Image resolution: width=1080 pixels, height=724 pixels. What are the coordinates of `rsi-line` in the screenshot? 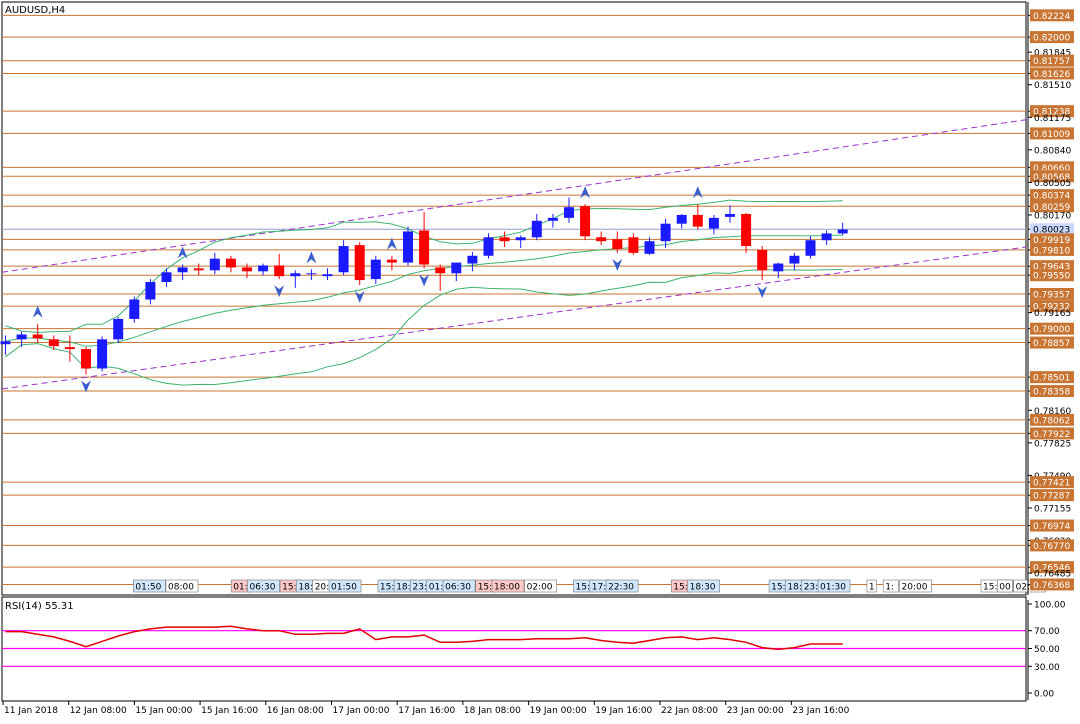 It's located at (424, 638).